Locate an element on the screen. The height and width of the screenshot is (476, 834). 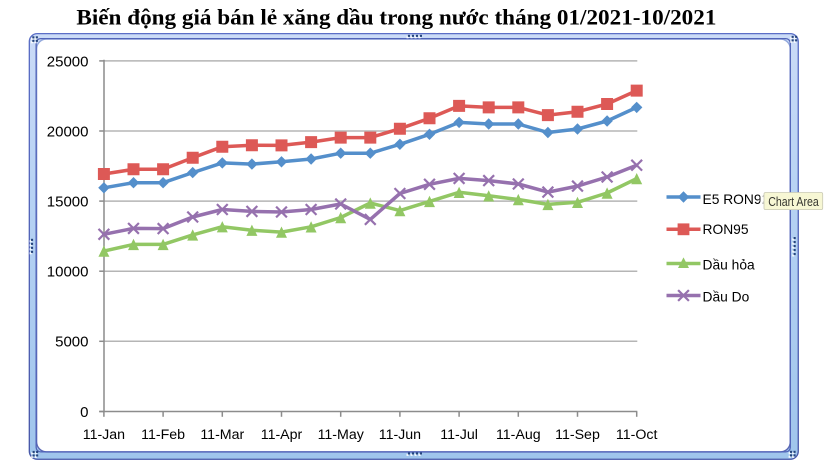
svg-text: Dầu hỏa is located at coordinates (729, 264).